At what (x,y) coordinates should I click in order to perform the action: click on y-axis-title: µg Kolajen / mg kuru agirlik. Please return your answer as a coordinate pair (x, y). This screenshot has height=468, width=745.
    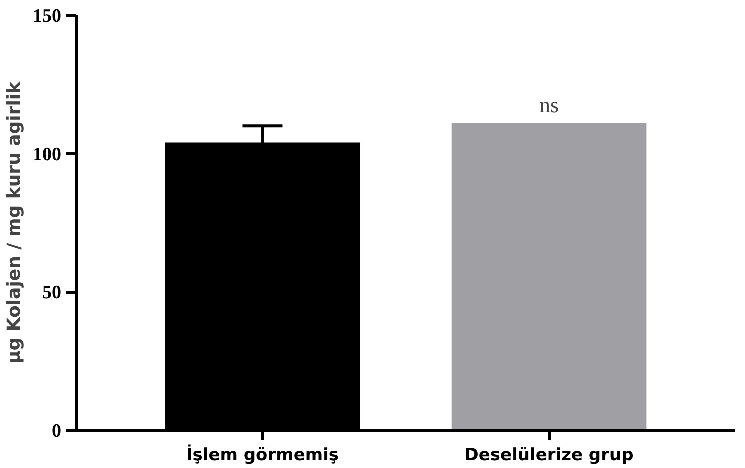
    Looking at the image, I should click on (14, 222).